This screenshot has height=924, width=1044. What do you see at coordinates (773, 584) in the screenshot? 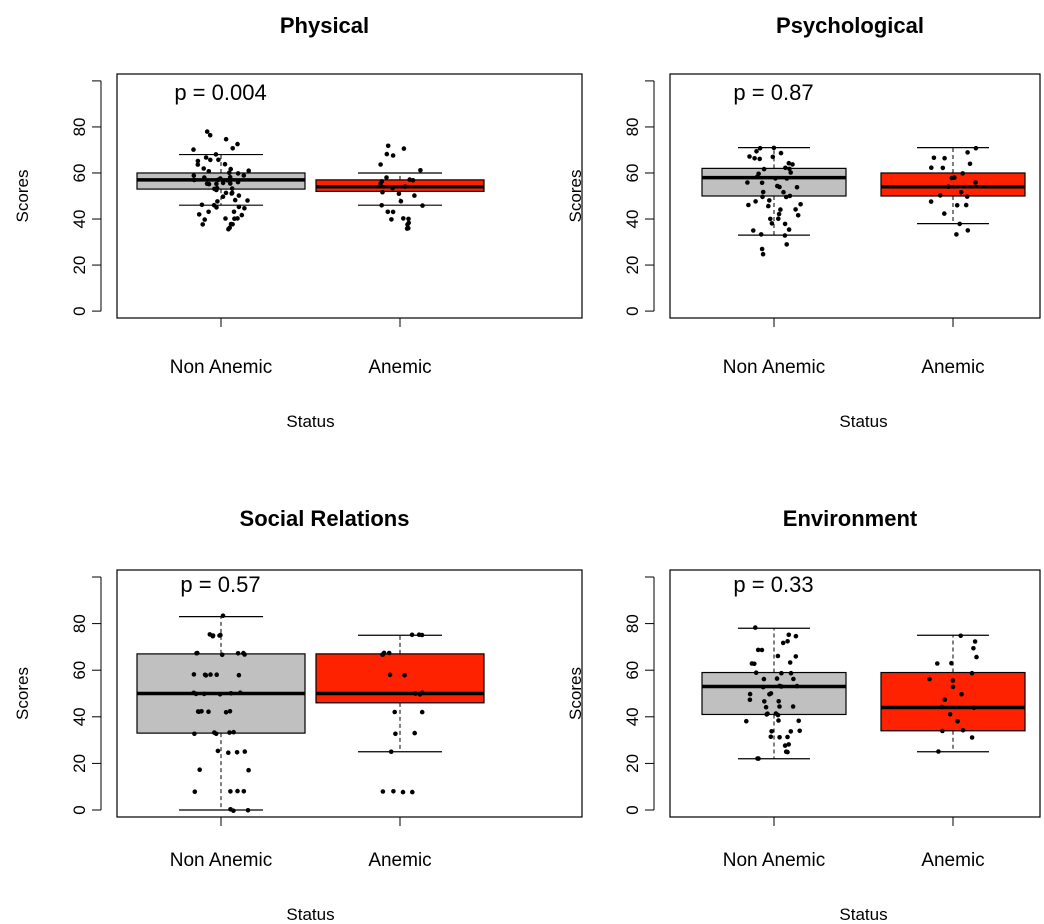
I see `p-value-label: p = 0.33` at bounding box center [773, 584].